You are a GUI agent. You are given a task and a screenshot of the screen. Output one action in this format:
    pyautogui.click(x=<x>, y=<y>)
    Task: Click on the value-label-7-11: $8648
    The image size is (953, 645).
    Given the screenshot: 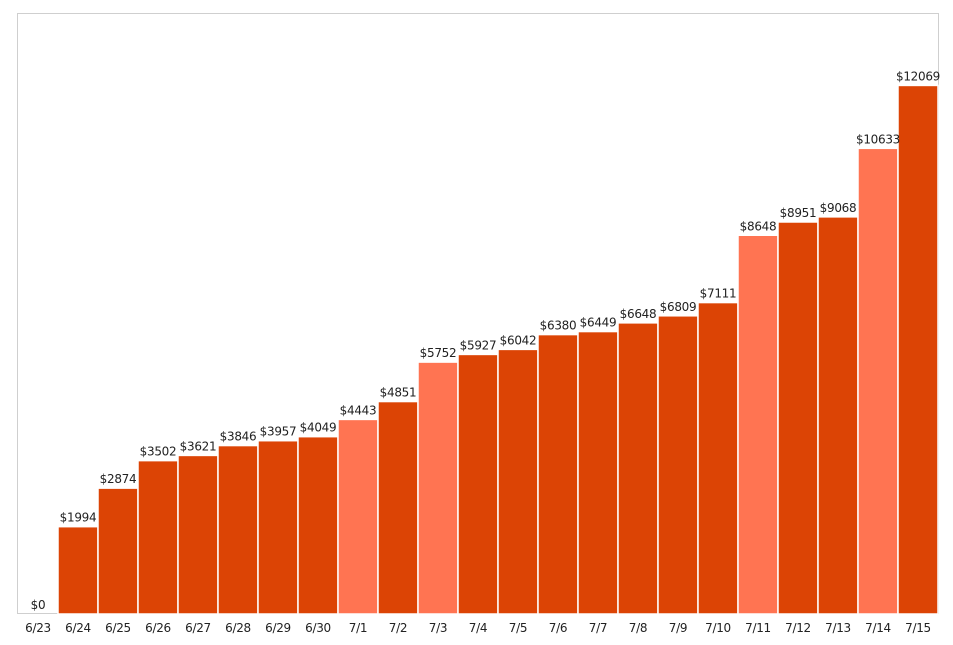 What is the action you would take?
    pyautogui.click(x=758, y=226)
    